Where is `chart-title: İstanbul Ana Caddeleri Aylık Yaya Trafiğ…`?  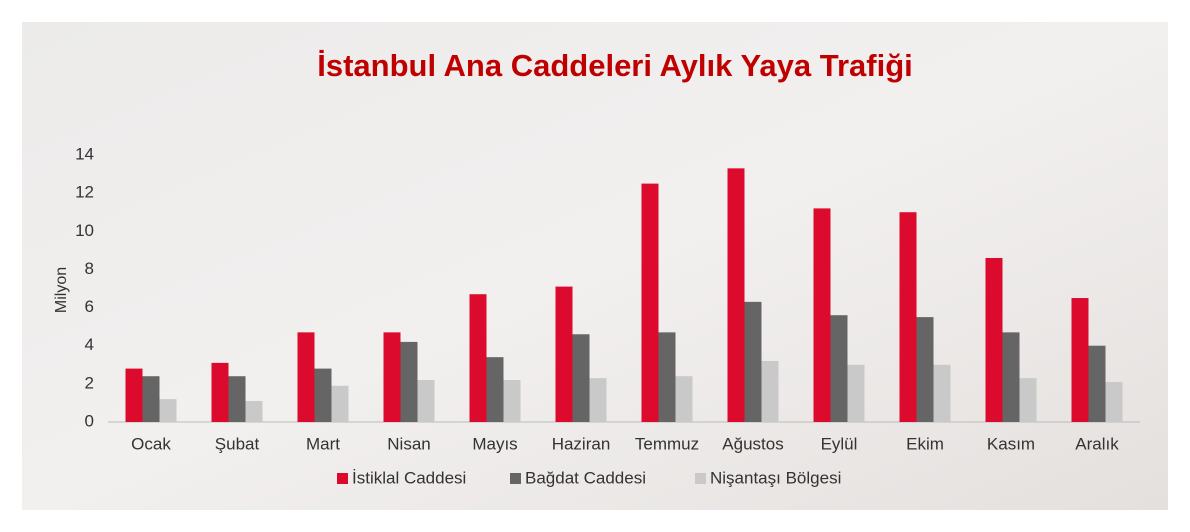 chart-title: İstanbul Ana Caddeleri Aylık Yaya Trafiğ… is located at coordinates (615, 65).